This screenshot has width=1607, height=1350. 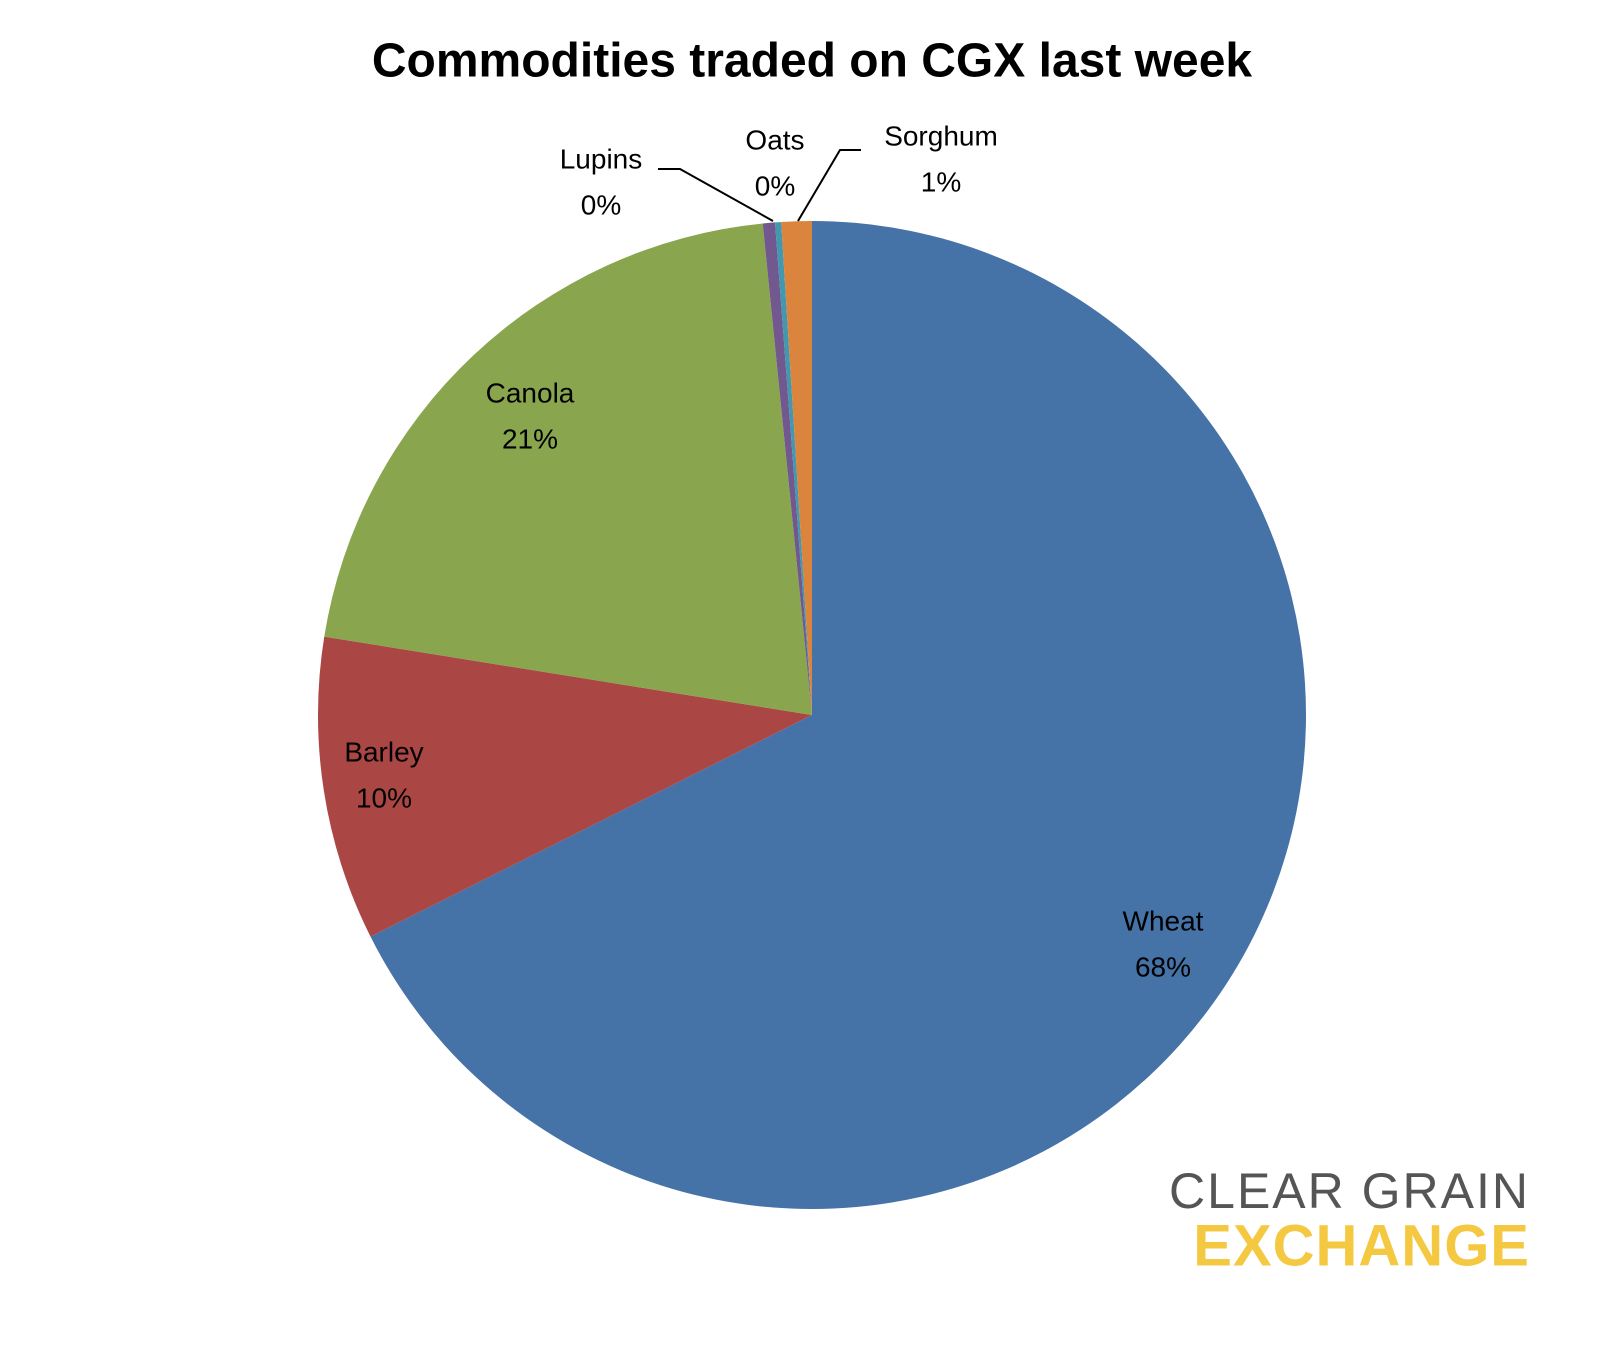 What do you see at coordinates (812, 61) in the screenshot?
I see `chart-title: Commodities traded on CGX last week` at bounding box center [812, 61].